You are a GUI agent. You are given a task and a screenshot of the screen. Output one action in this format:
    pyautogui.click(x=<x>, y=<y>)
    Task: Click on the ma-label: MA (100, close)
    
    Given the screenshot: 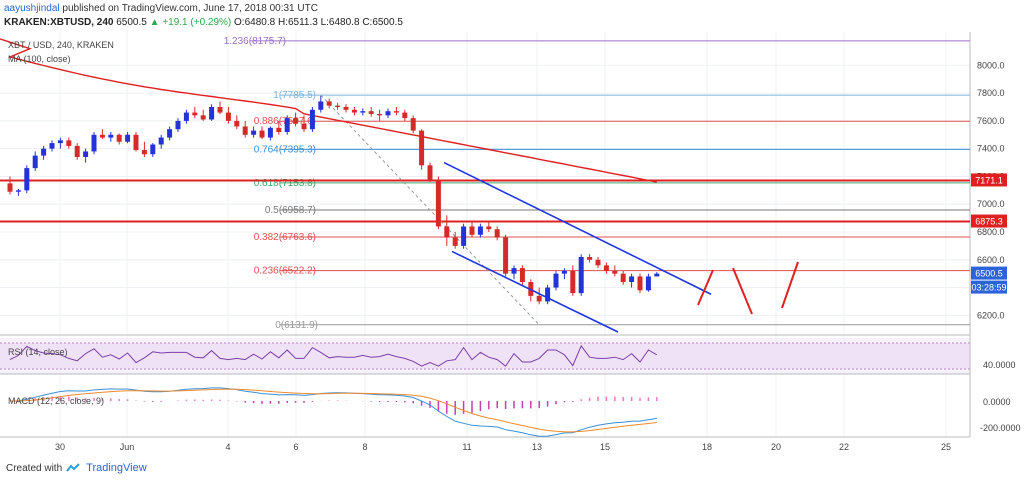 What is the action you would take?
    pyautogui.click(x=39, y=59)
    